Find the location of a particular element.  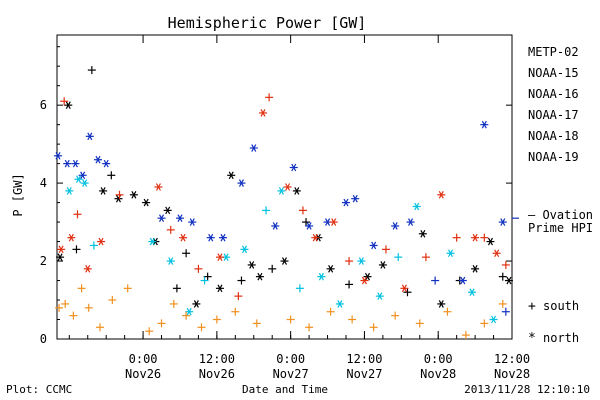

symbol-legend: + south * north is located at coordinates (553, 322).